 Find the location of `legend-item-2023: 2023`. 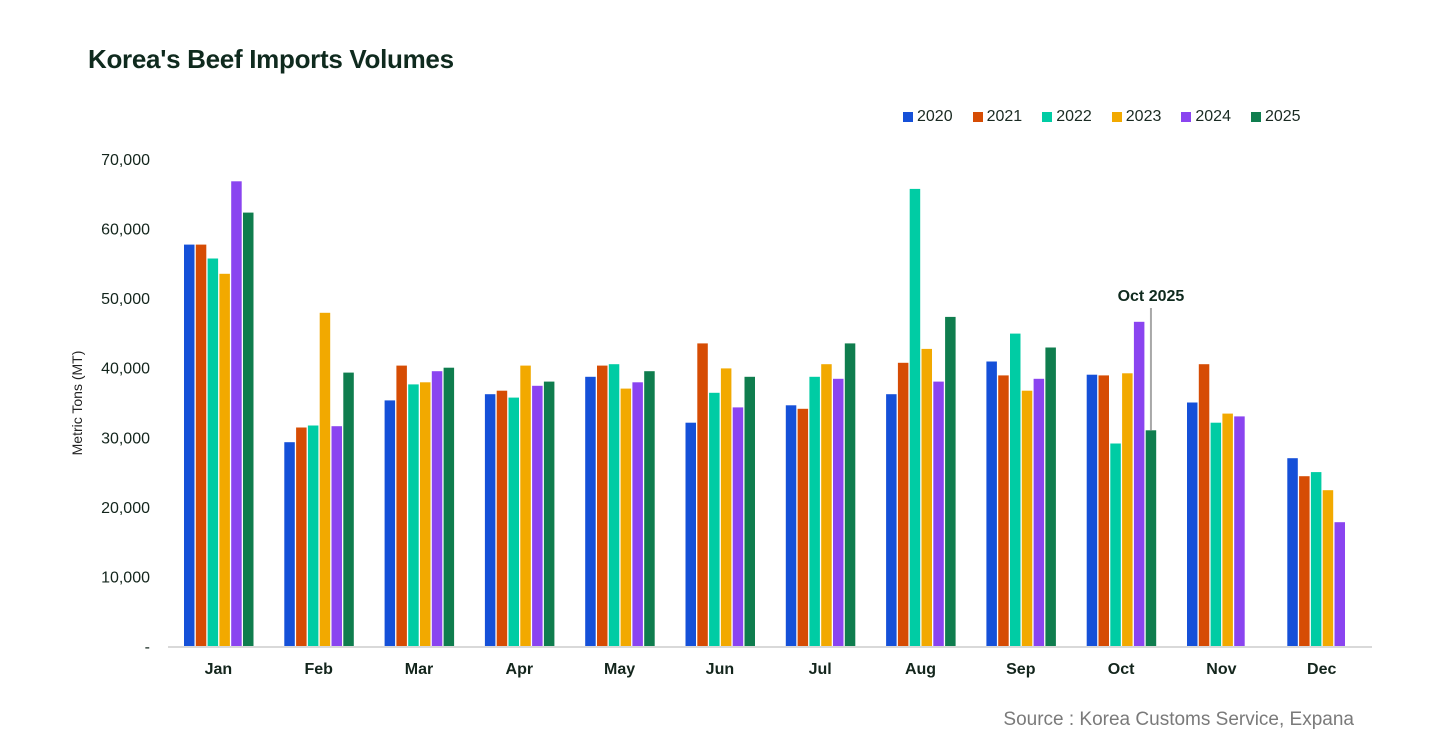

legend-item-2023: 2023 is located at coordinates (1136, 117).